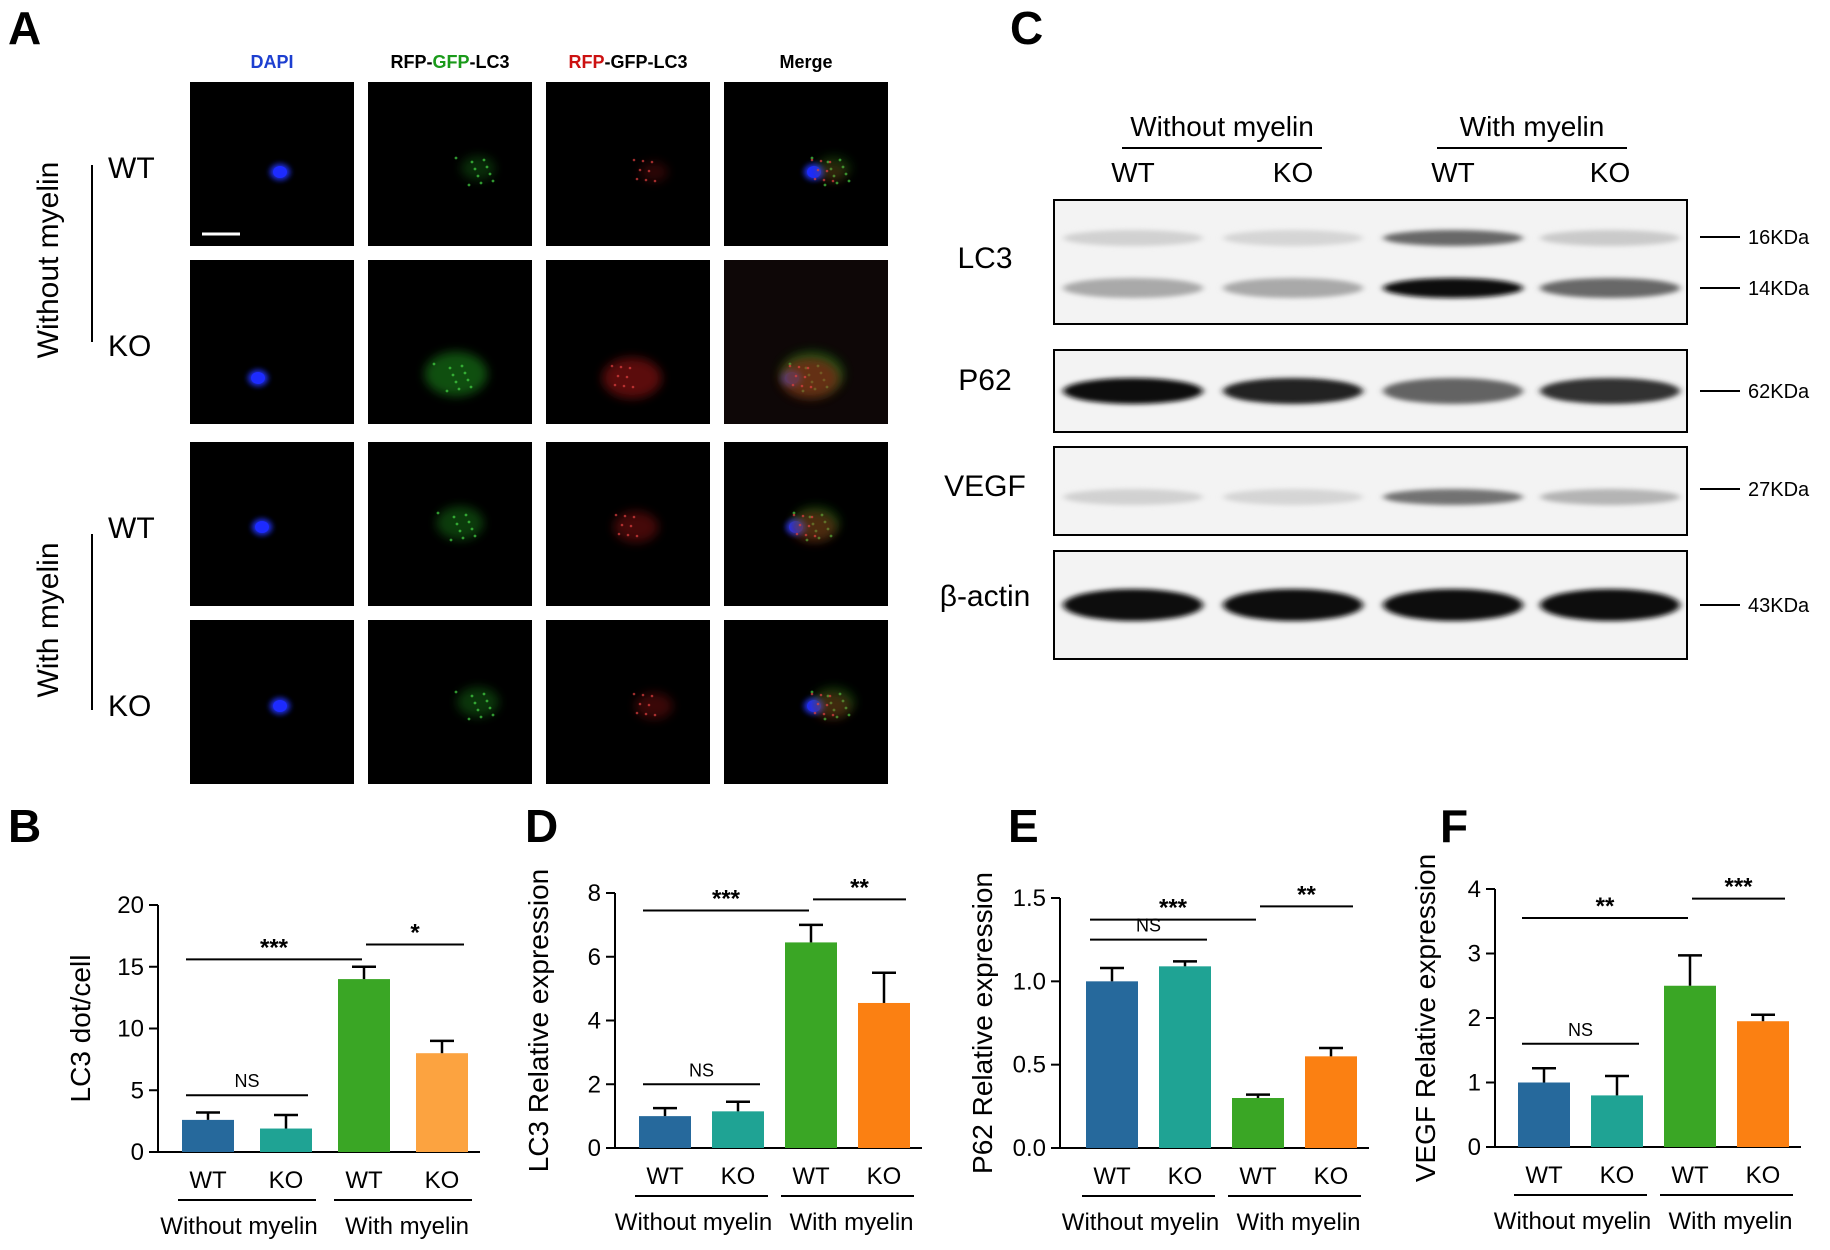 This screenshot has width=1830, height=1250. What do you see at coordinates (137, 1090) in the screenshot?
I see `y-tick-label: 5` at bounding box center [137, 1090].